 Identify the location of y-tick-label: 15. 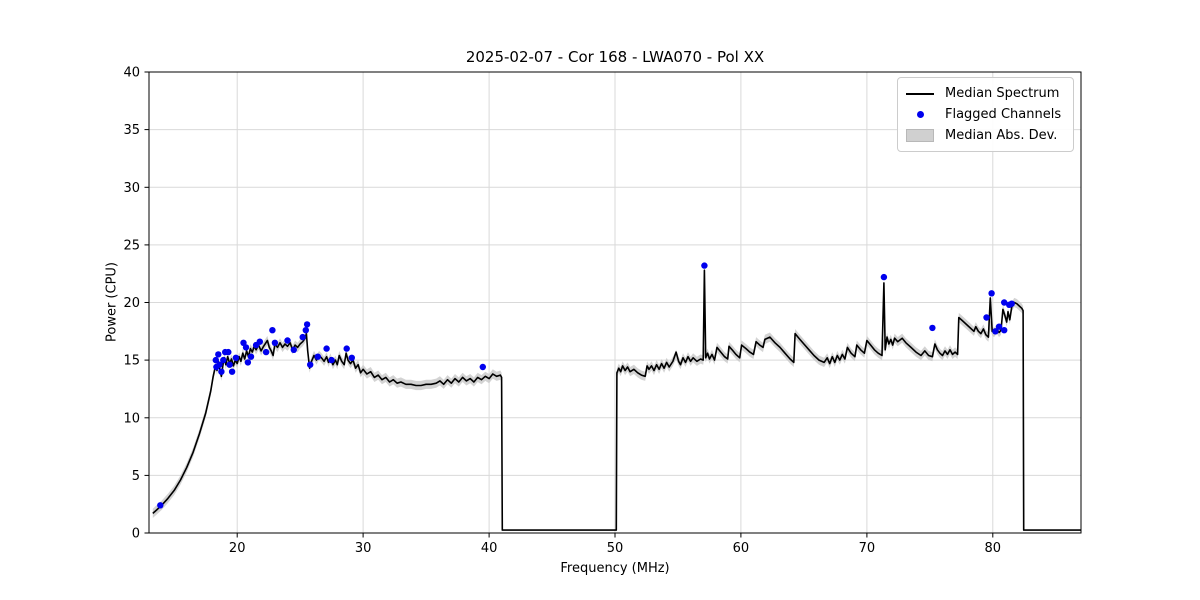
(131, 361).